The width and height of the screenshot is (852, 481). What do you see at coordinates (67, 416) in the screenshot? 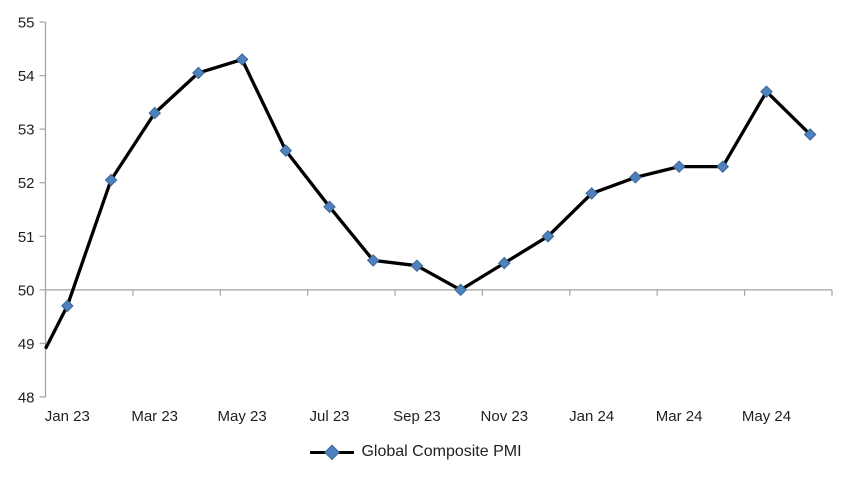
I see `x-axis-tick-label: Jan 23` at bounding box center [67, 416].